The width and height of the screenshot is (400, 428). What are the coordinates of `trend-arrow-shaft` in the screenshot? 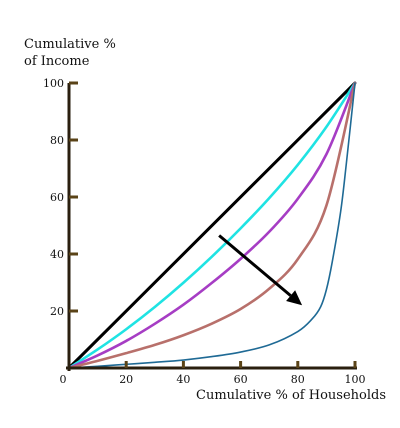 It's located at (255, 265).